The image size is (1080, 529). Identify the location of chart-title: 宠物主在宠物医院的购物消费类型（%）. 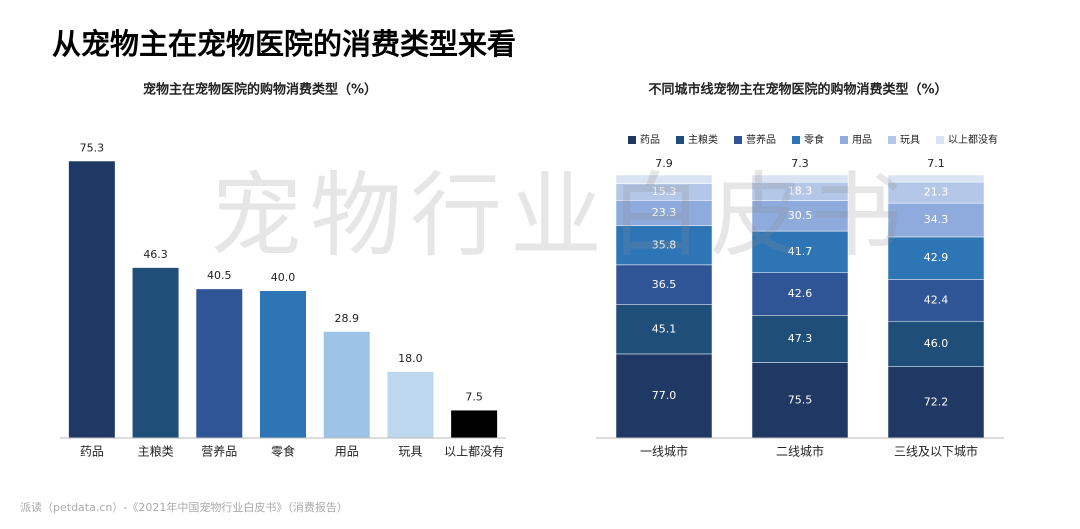
(260, 90).